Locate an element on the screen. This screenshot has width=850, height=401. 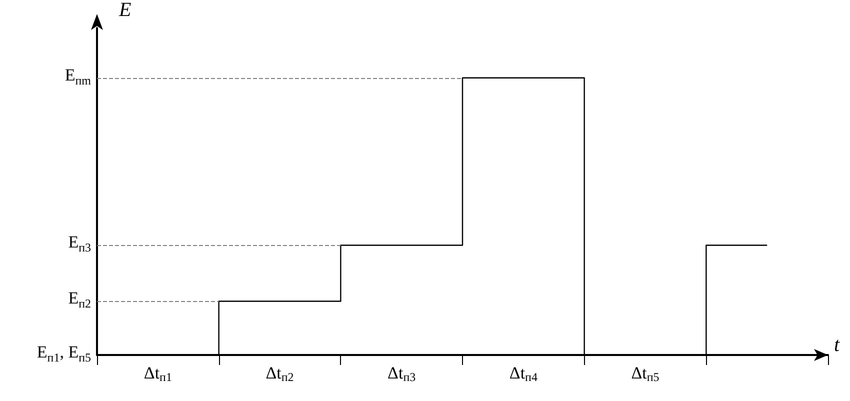
y-axis-title: E is located at coordinates (125, 10).